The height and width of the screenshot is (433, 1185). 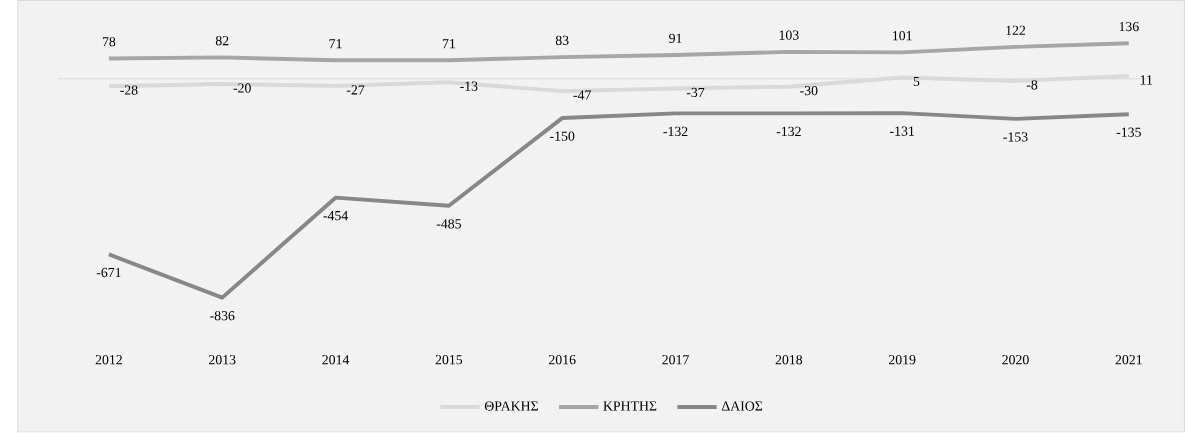 I want to click on x-tick-label: 2017, so click(x=675, y=360).